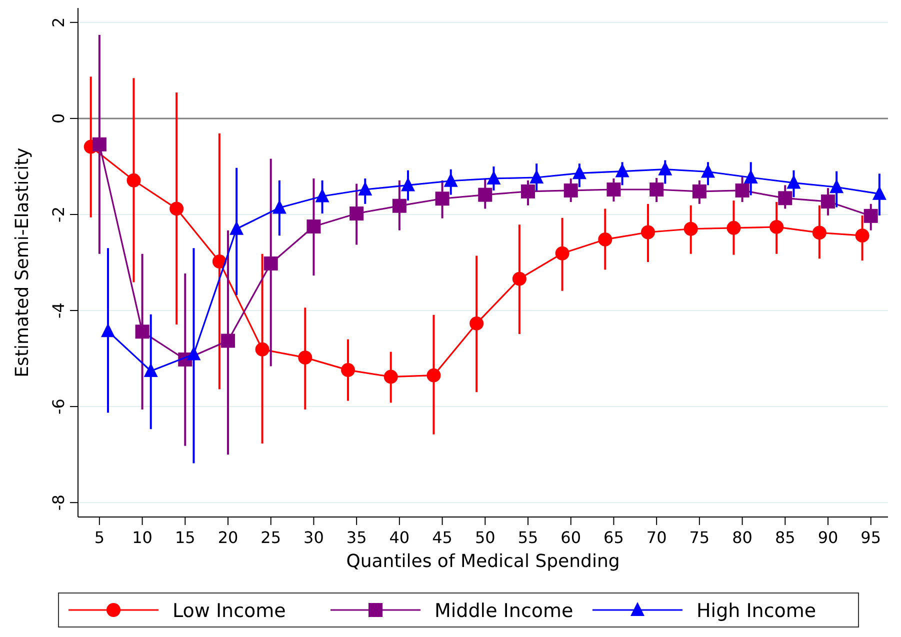 This screenshot has height=637, width=901. What do you see at coordinates (699, 537) in the screenshot?
I see `x-tick-label: 75` at bounding box center [699, 537].